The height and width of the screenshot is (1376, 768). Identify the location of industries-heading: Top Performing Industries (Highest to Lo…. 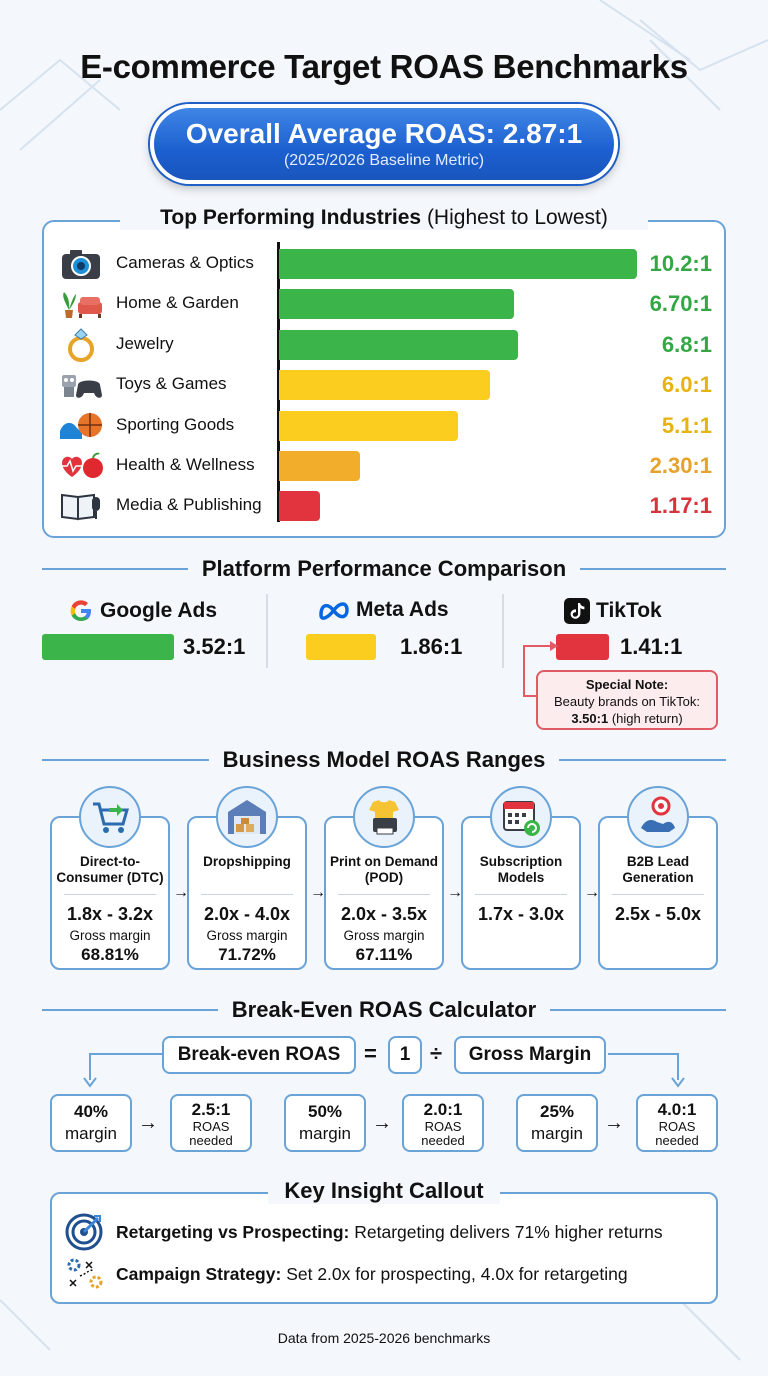
(384, 218).